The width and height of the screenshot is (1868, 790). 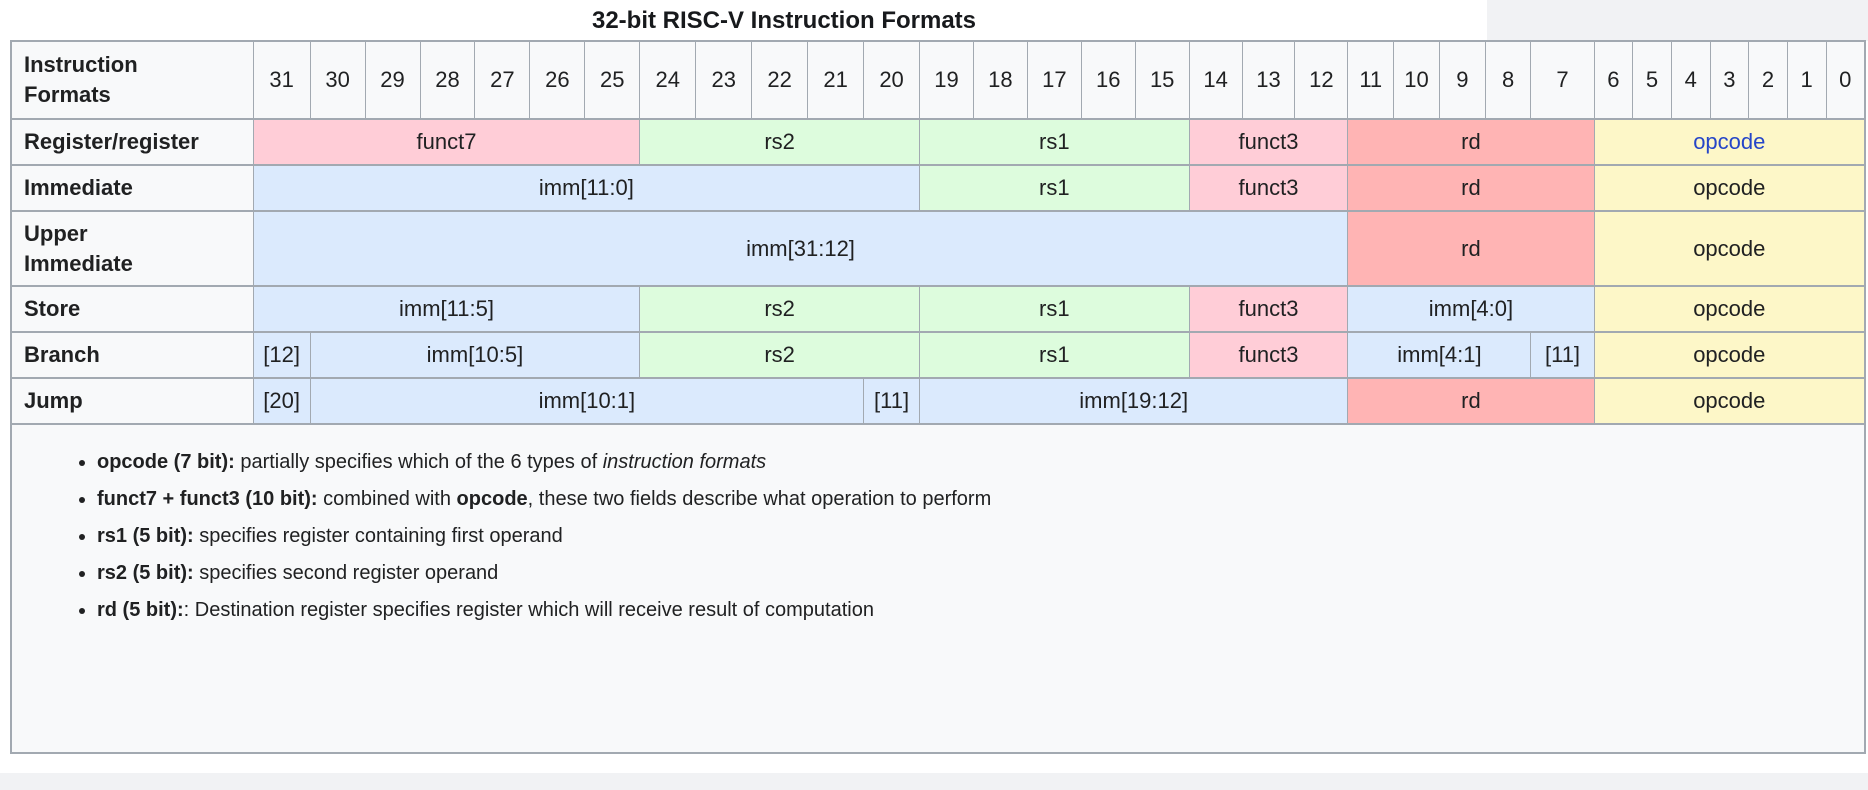 I want to click on format-row-immediate: Immediate imm[11:0] rs1 funct3 rd opcode, so click(x=938, y=188).